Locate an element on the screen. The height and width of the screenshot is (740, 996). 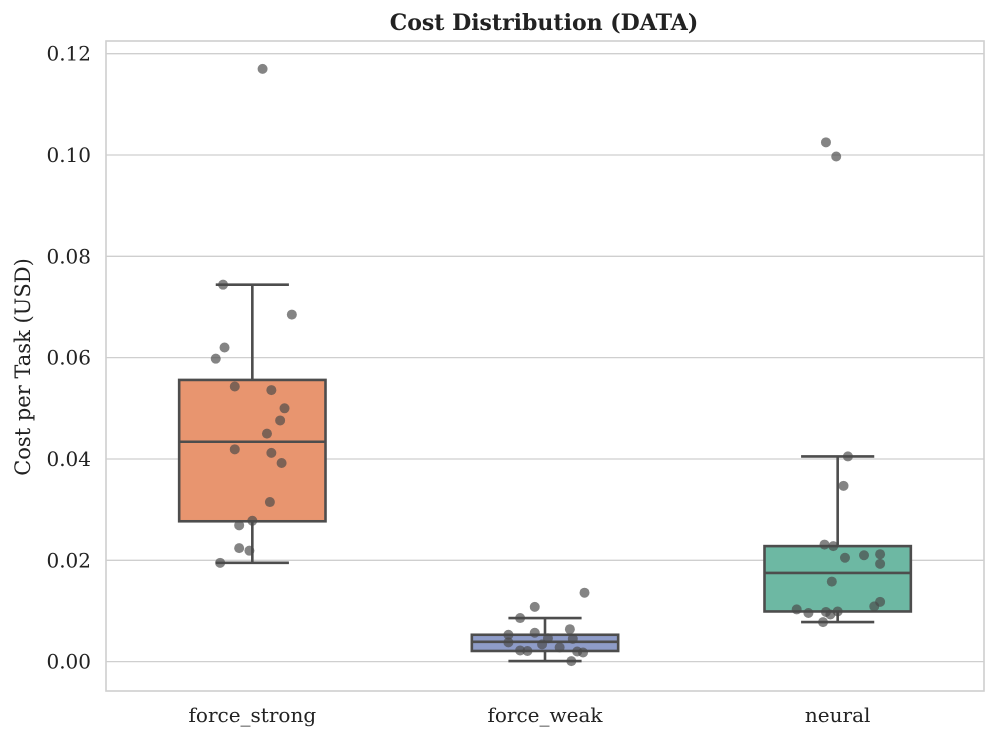
y-axis-label: Cost per Task (USD) is located at coordinates (23, 367).